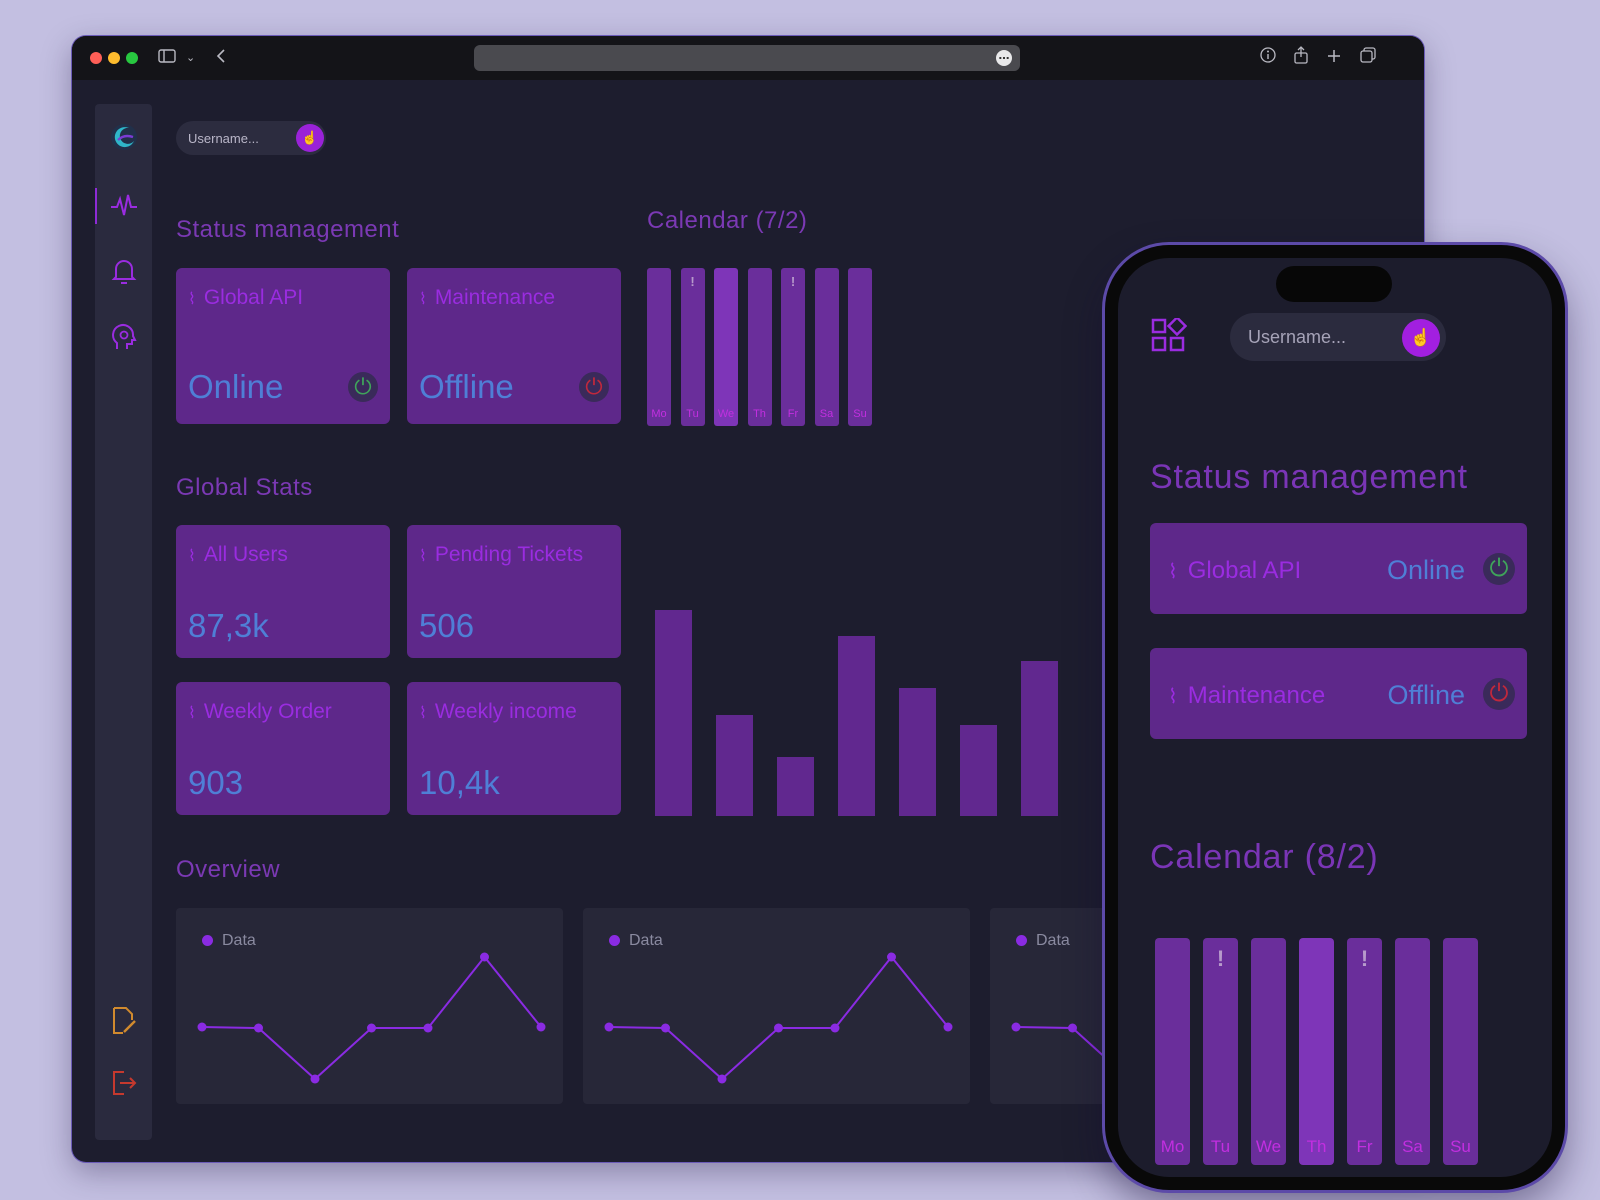 The image size is (1600, 1200). I want to click on sidebar-toggle-icon, so click(167, 58).